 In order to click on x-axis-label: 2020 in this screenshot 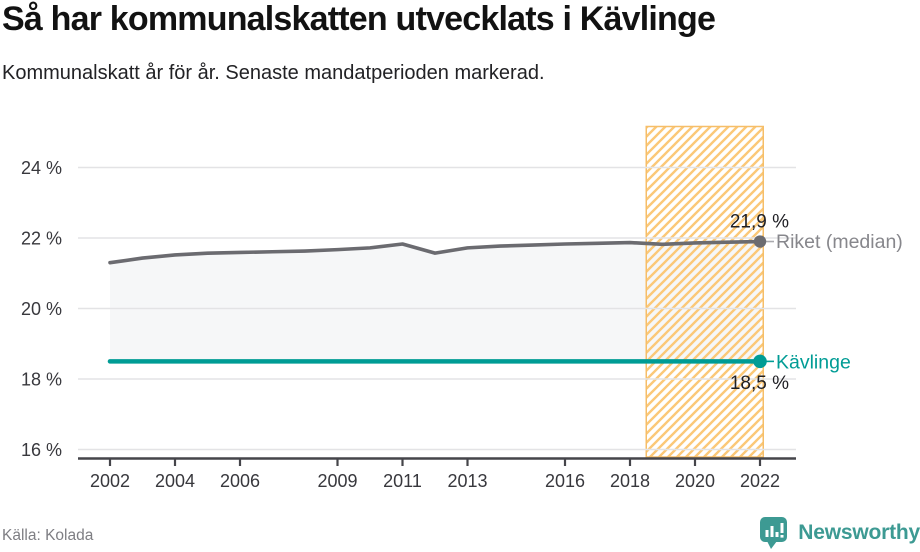, I will do `click(695, 481)`.